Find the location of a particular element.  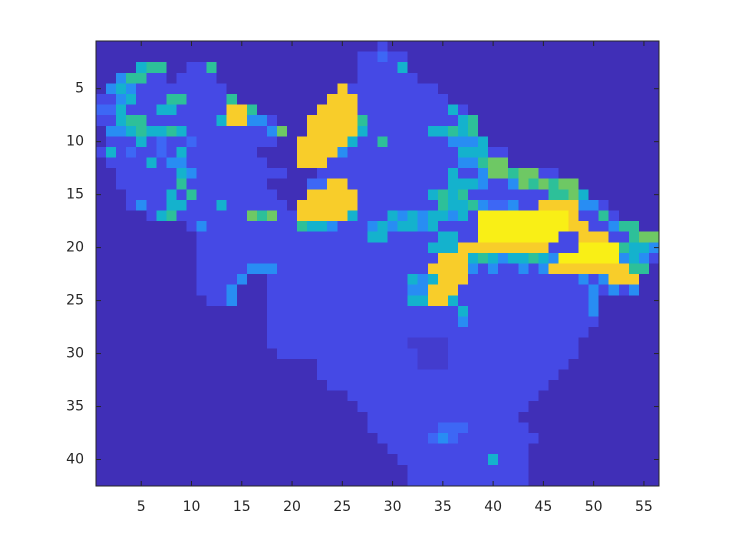

x-tick-label: 5 is located at coordinates (141, 507).